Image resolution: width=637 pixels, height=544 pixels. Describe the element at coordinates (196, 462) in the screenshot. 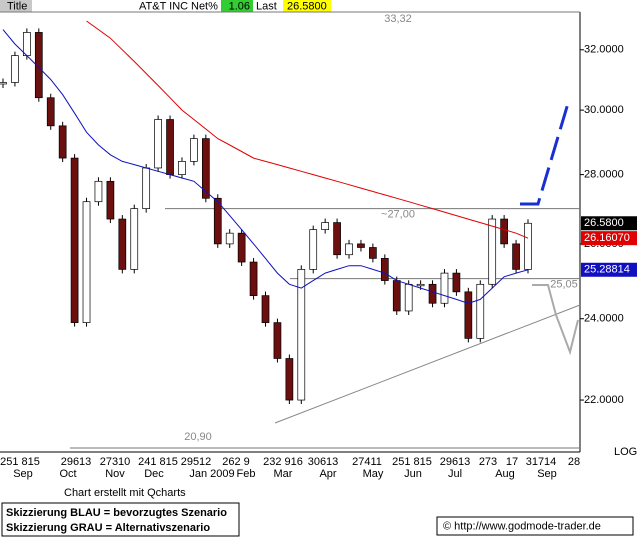

I see `x-day-label: 29512` at that location.